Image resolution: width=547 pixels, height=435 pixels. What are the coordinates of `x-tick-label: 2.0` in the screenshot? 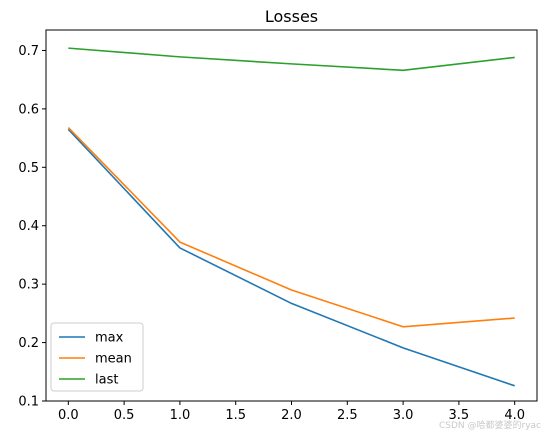 It's located at (291, 415).